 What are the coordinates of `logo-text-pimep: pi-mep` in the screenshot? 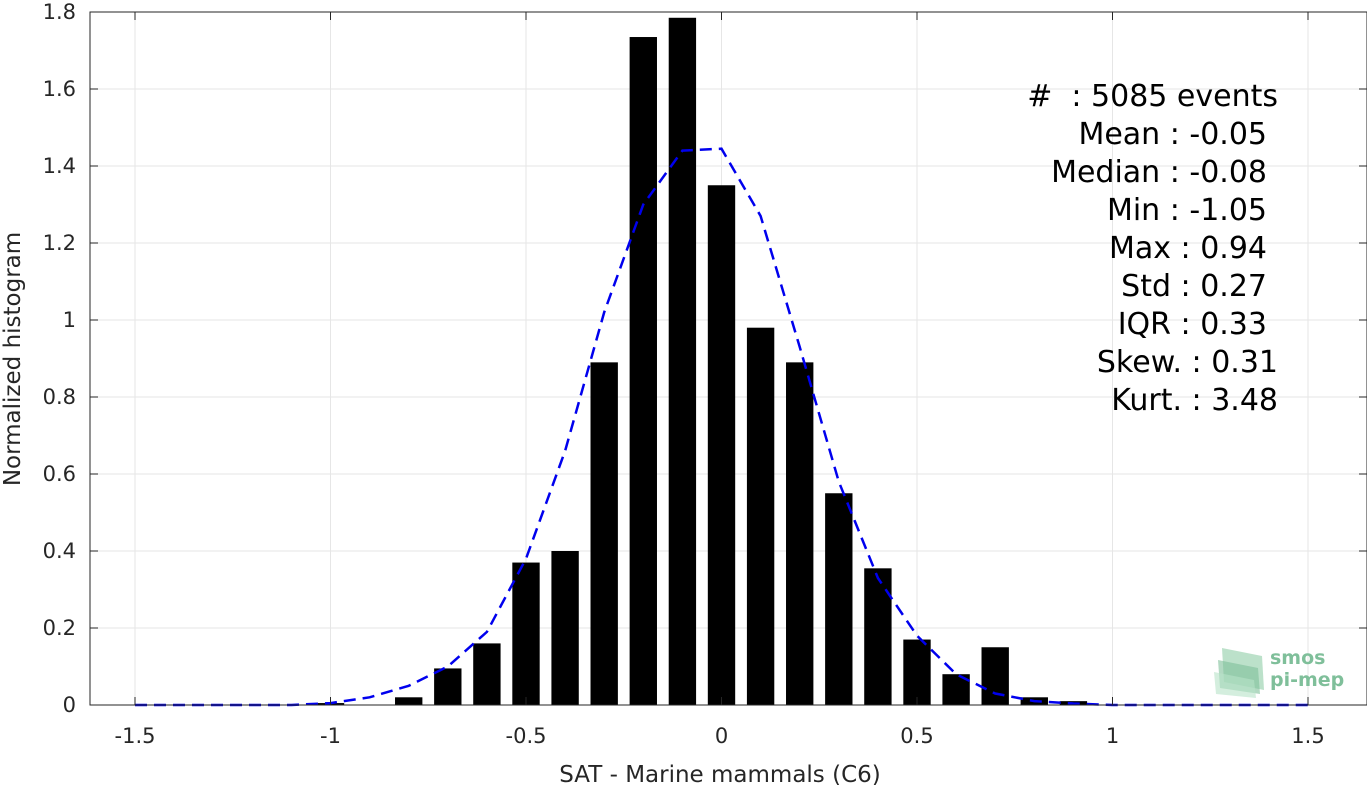 It's located at (1307, 680).